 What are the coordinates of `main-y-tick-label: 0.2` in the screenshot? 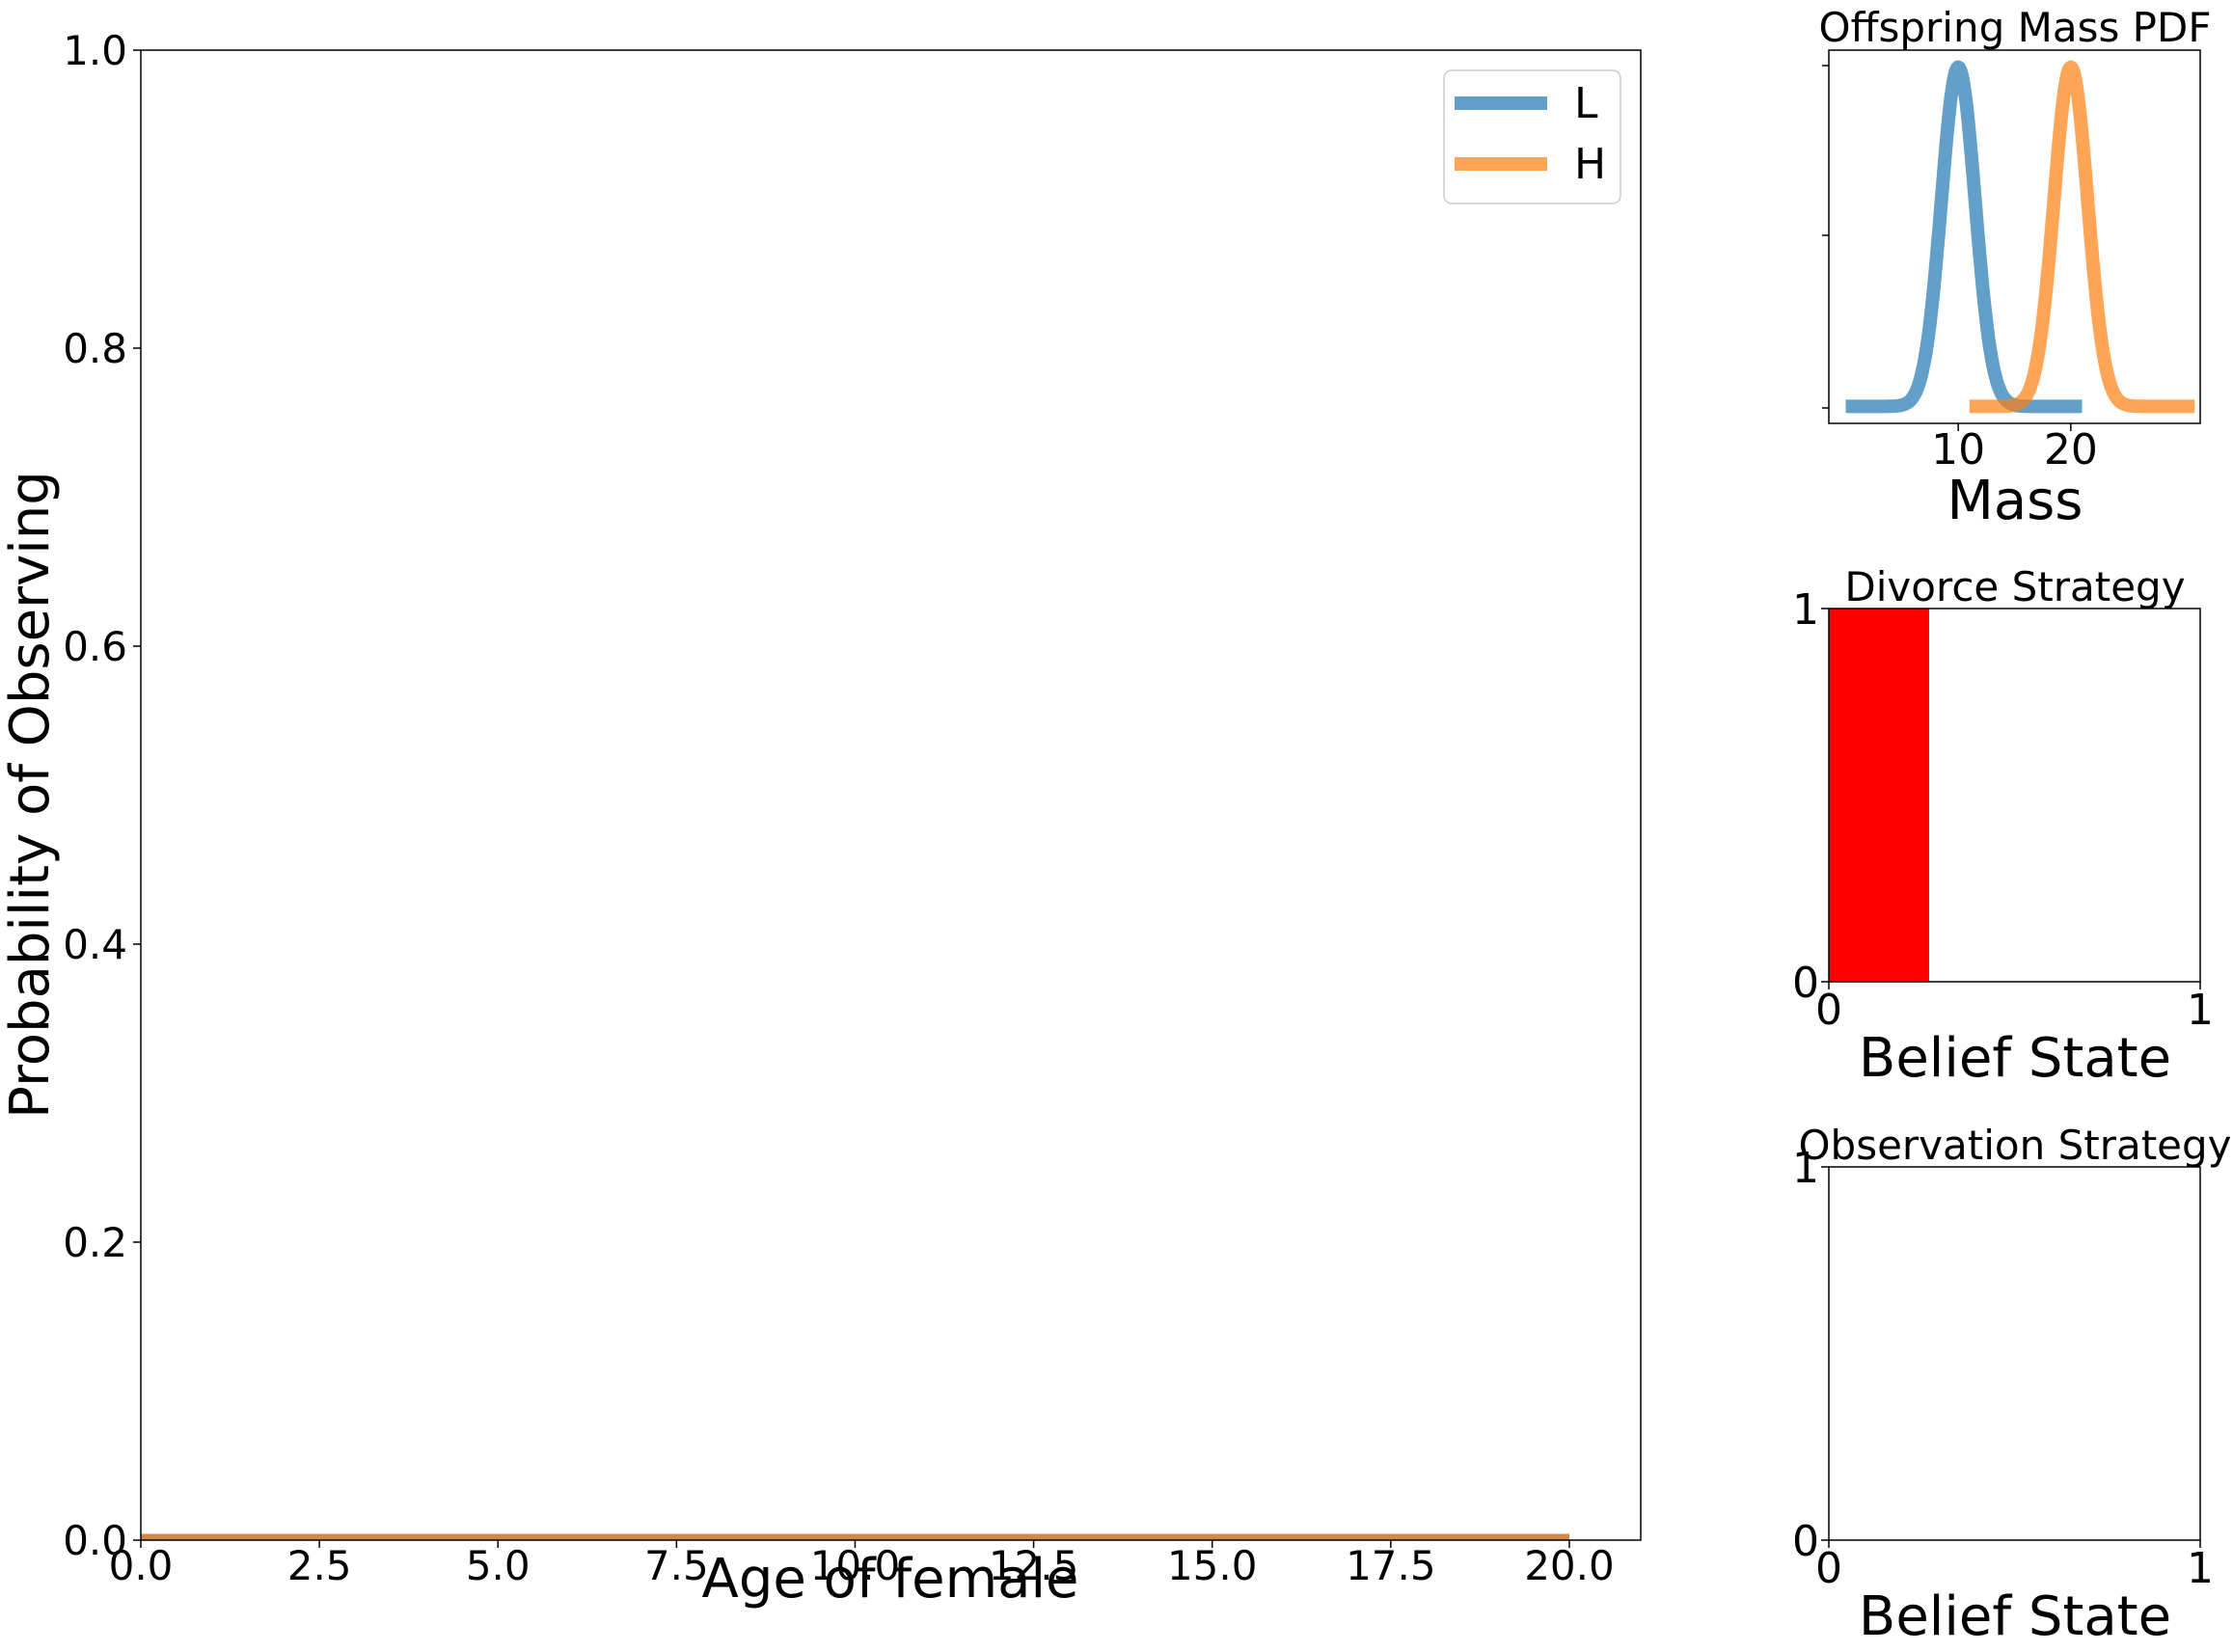 It's located at (95, 1242).